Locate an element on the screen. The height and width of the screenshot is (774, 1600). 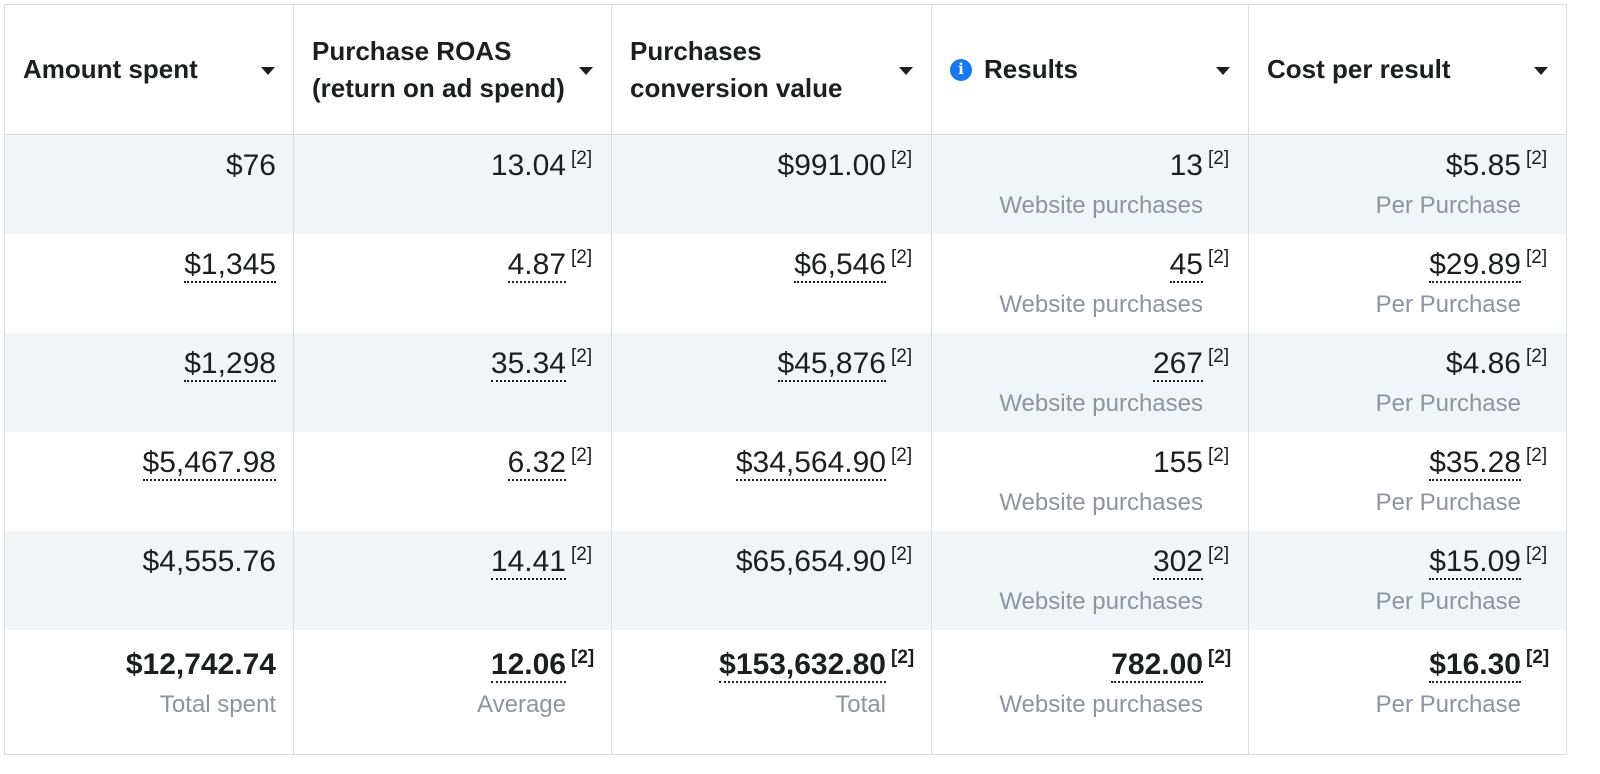
value-line: $45,876 [2] is located at coordinates (844, 364).